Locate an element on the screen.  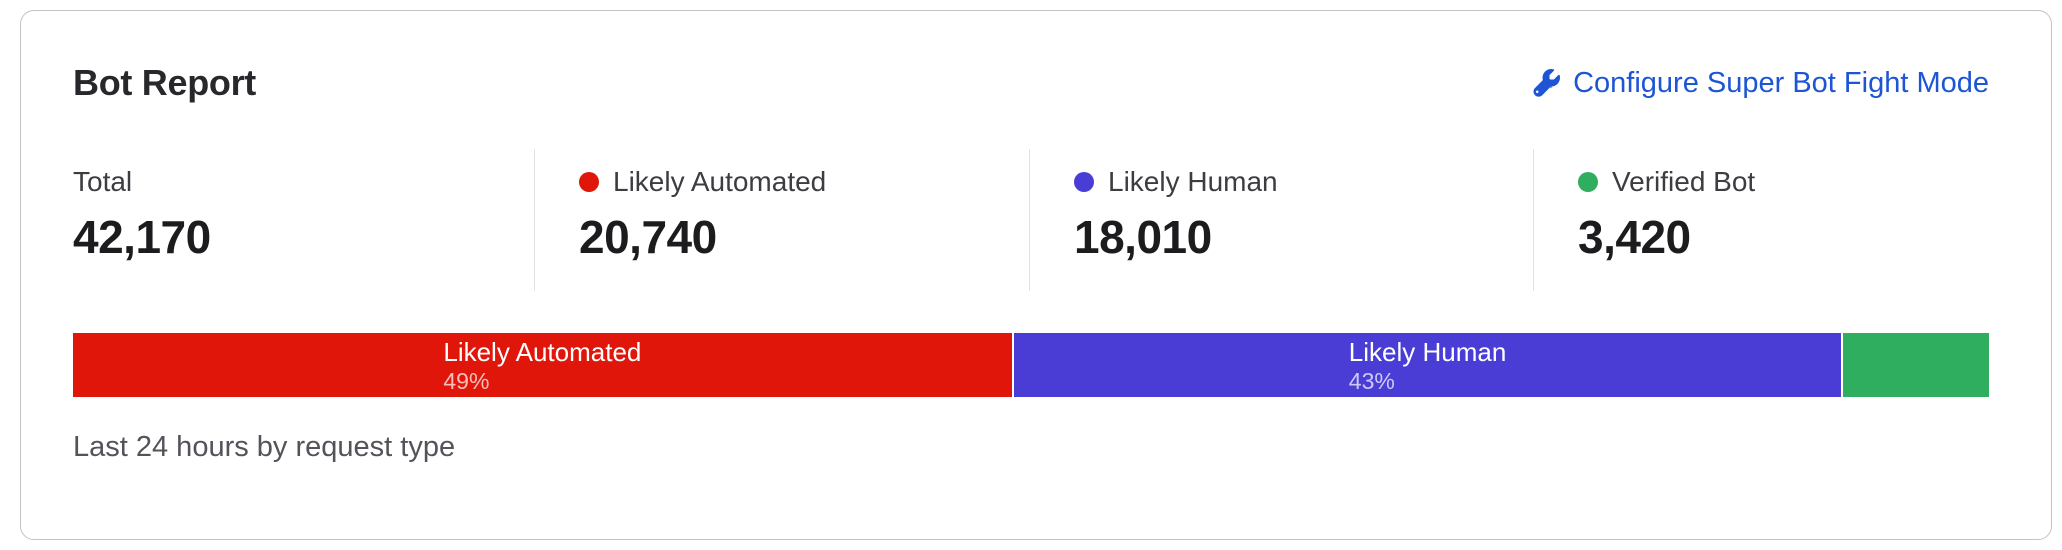
stat-likely-human-label-row: Likely Human is located at coordinates (1303, 182).